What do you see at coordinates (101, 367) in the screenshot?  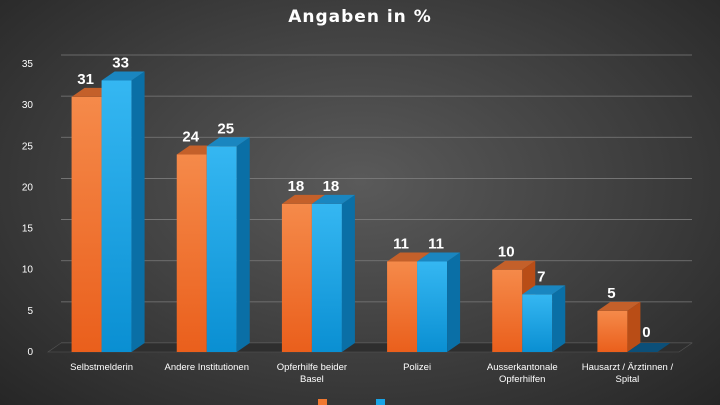 I see `category-label: Selbstmelderin` at bounding box center [101, 367].